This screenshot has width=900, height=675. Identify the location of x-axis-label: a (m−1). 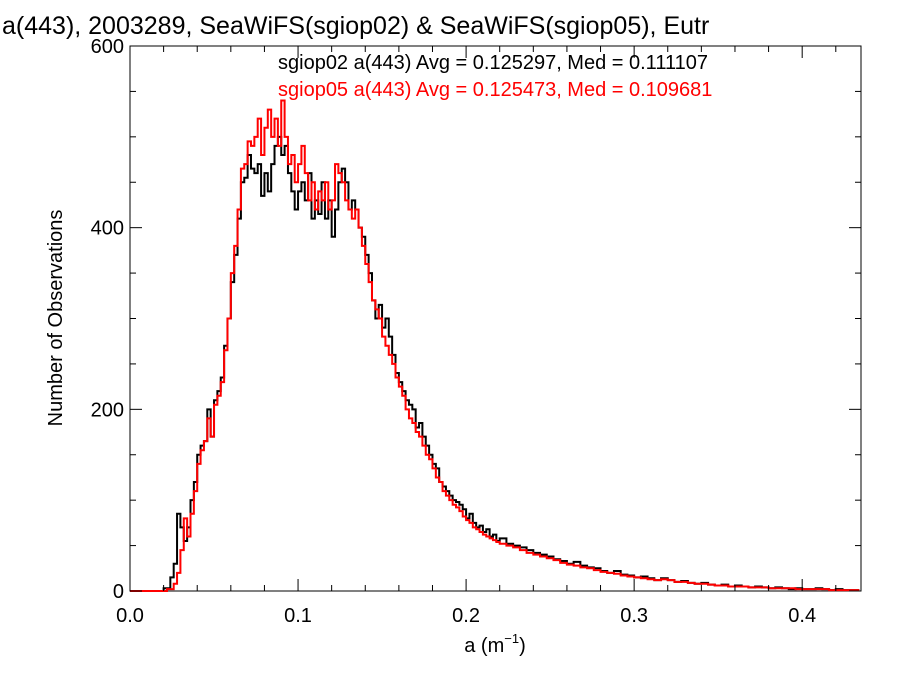
(495, 644).